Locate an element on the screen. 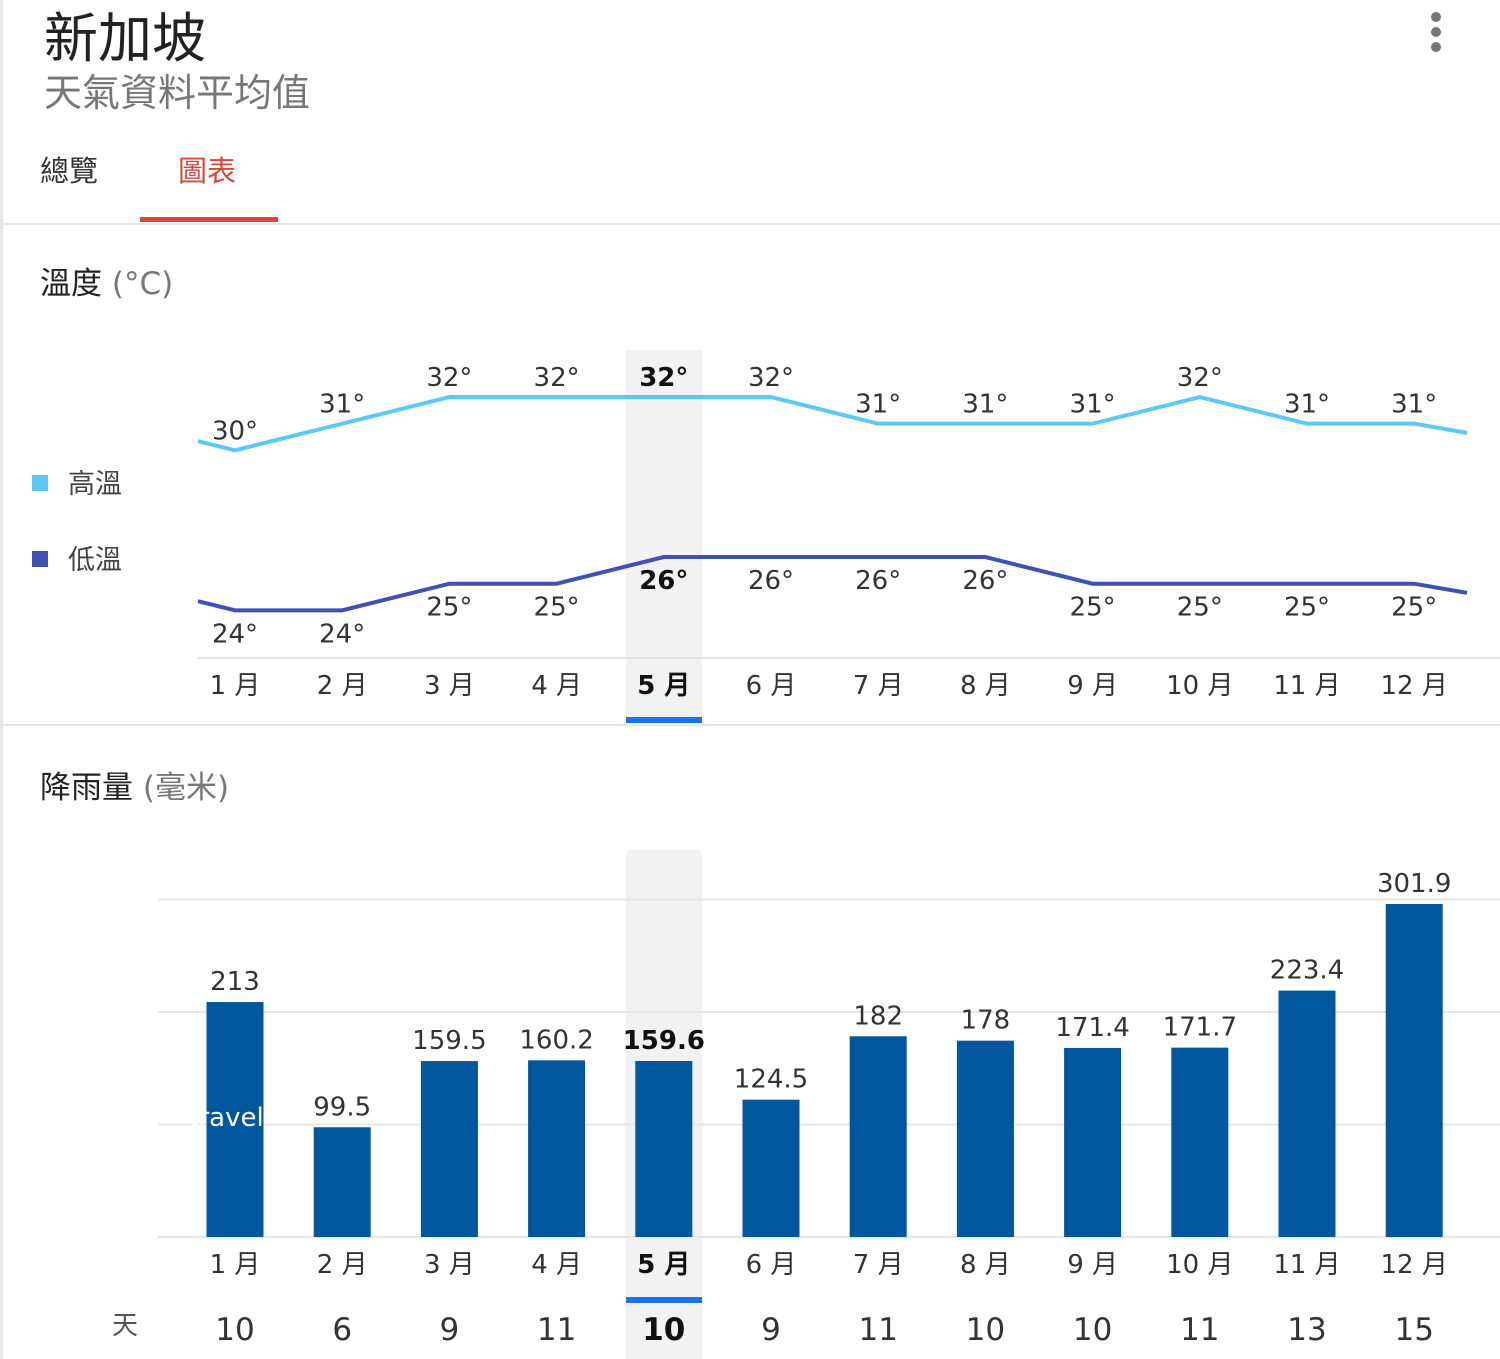 The height and width of the screenshot is (1359, 1500). rainfall-value-label: 178 is located at coordinates (986, 1021).